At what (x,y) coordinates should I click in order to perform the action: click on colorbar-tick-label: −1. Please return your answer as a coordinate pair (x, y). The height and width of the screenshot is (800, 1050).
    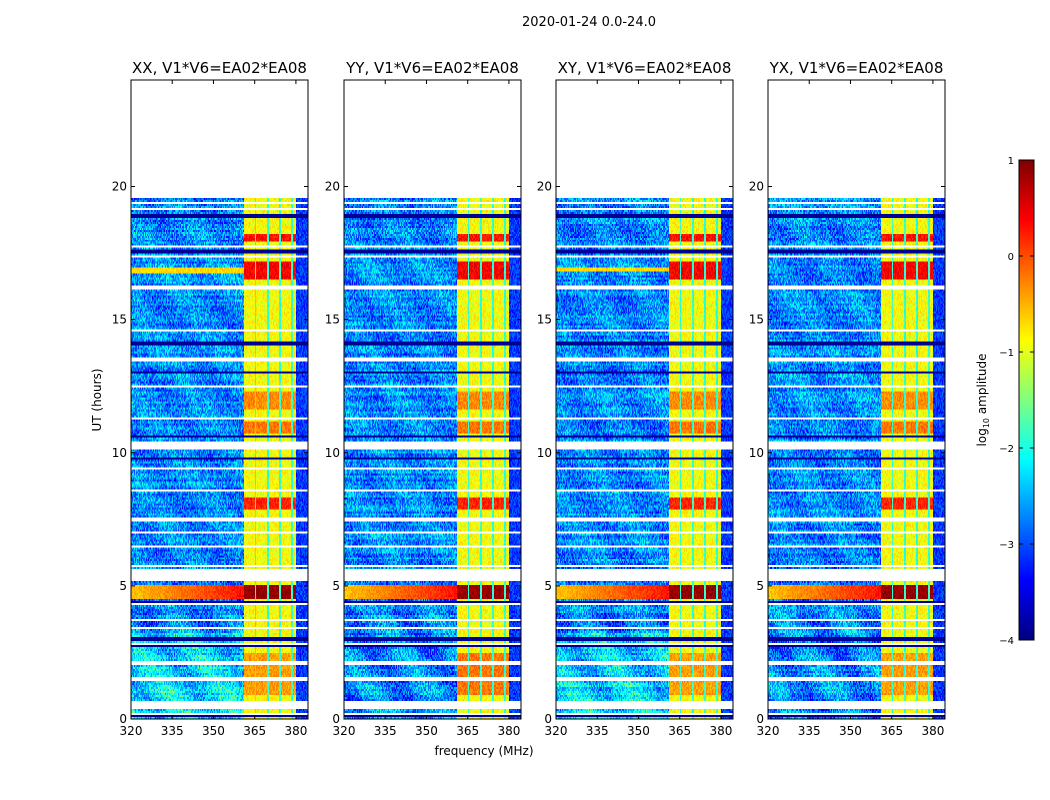
    Looking at the image, I should click on (1006, 353).